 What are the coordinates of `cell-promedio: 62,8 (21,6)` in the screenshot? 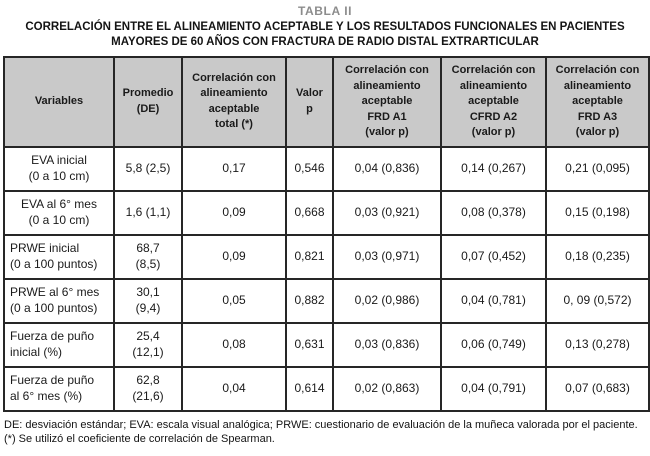 It's located at (148, 388).